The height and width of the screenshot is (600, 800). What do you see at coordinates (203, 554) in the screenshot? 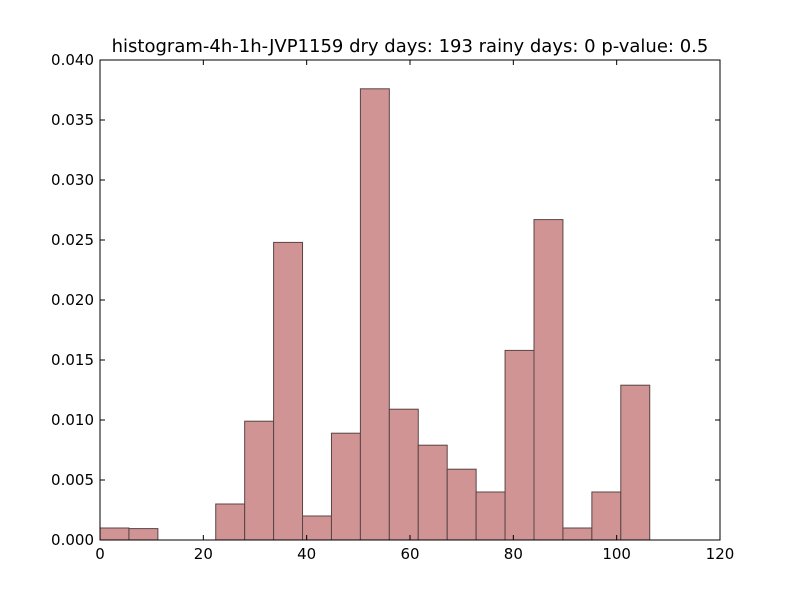
I see `x-tick-label-1: 20` at bounding box center [203, 554].